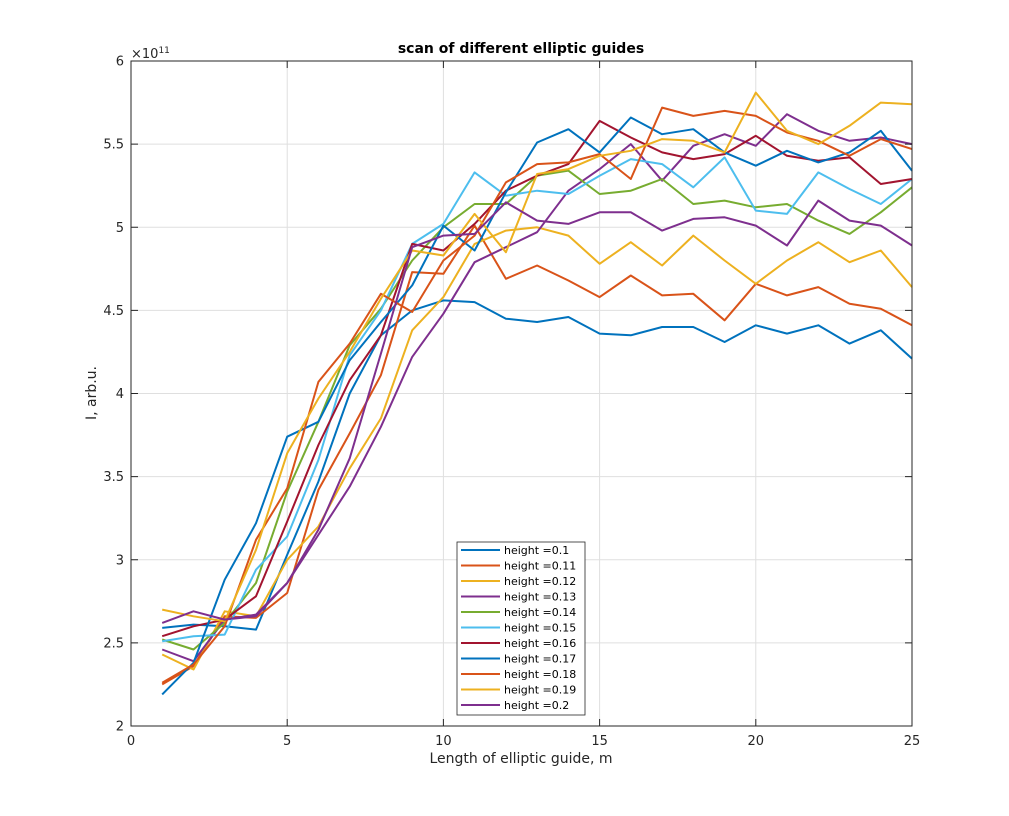  Describe the element at coordinates (113, 395) in the screenshot. I see `y-tick-labels: 2 2.5 3 3.5 4 4.5 5 5.5 6` at that location.